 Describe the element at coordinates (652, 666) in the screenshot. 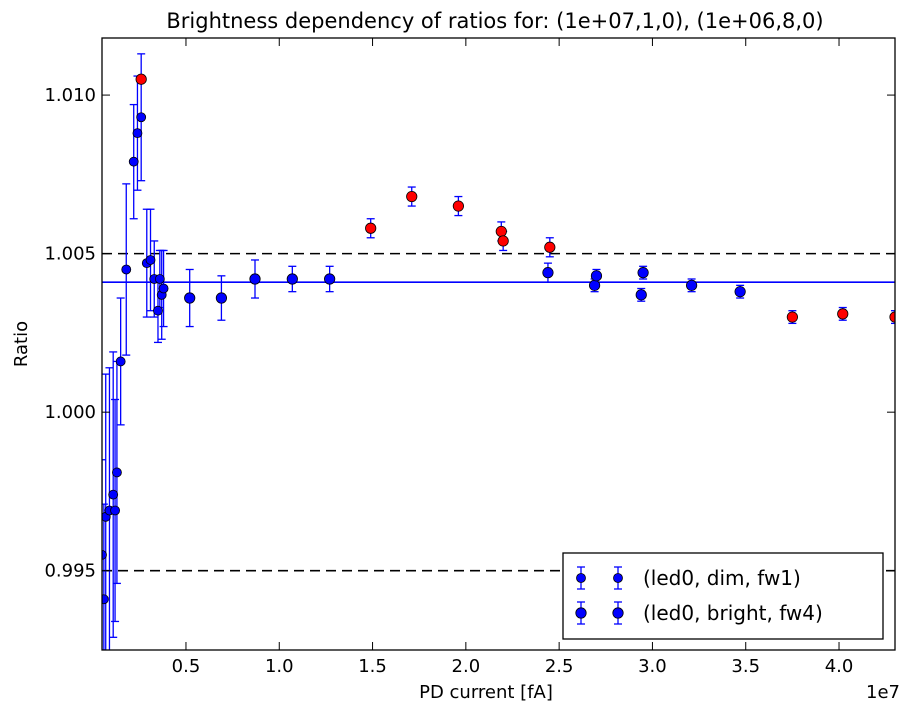

I see `x-tick-label: 3.0` at that location.